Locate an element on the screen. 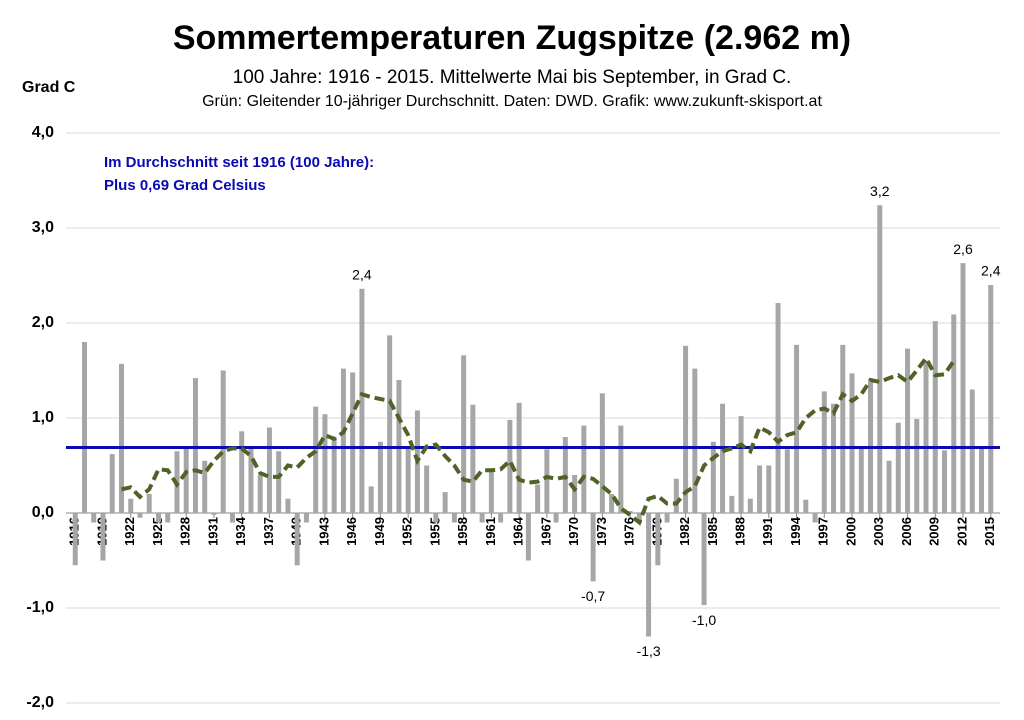 This screenshot has width=1024, height=720. x-tick-label: 1961 is located at coordinates (490, 531).